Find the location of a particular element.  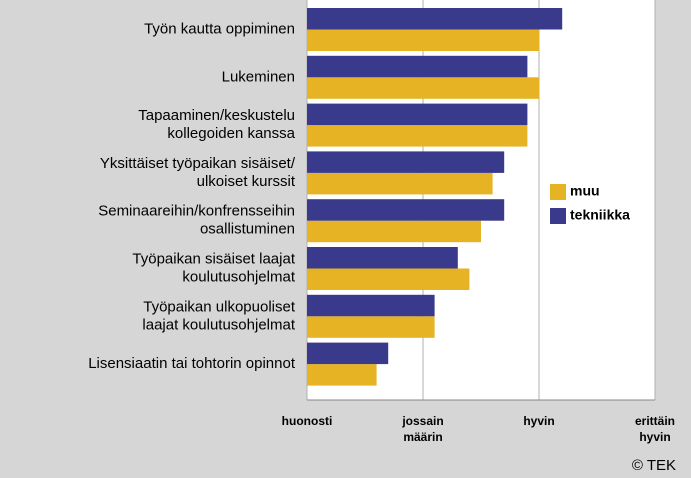

x-tick-label: jossain määrin is located at coordinates (422, 429).